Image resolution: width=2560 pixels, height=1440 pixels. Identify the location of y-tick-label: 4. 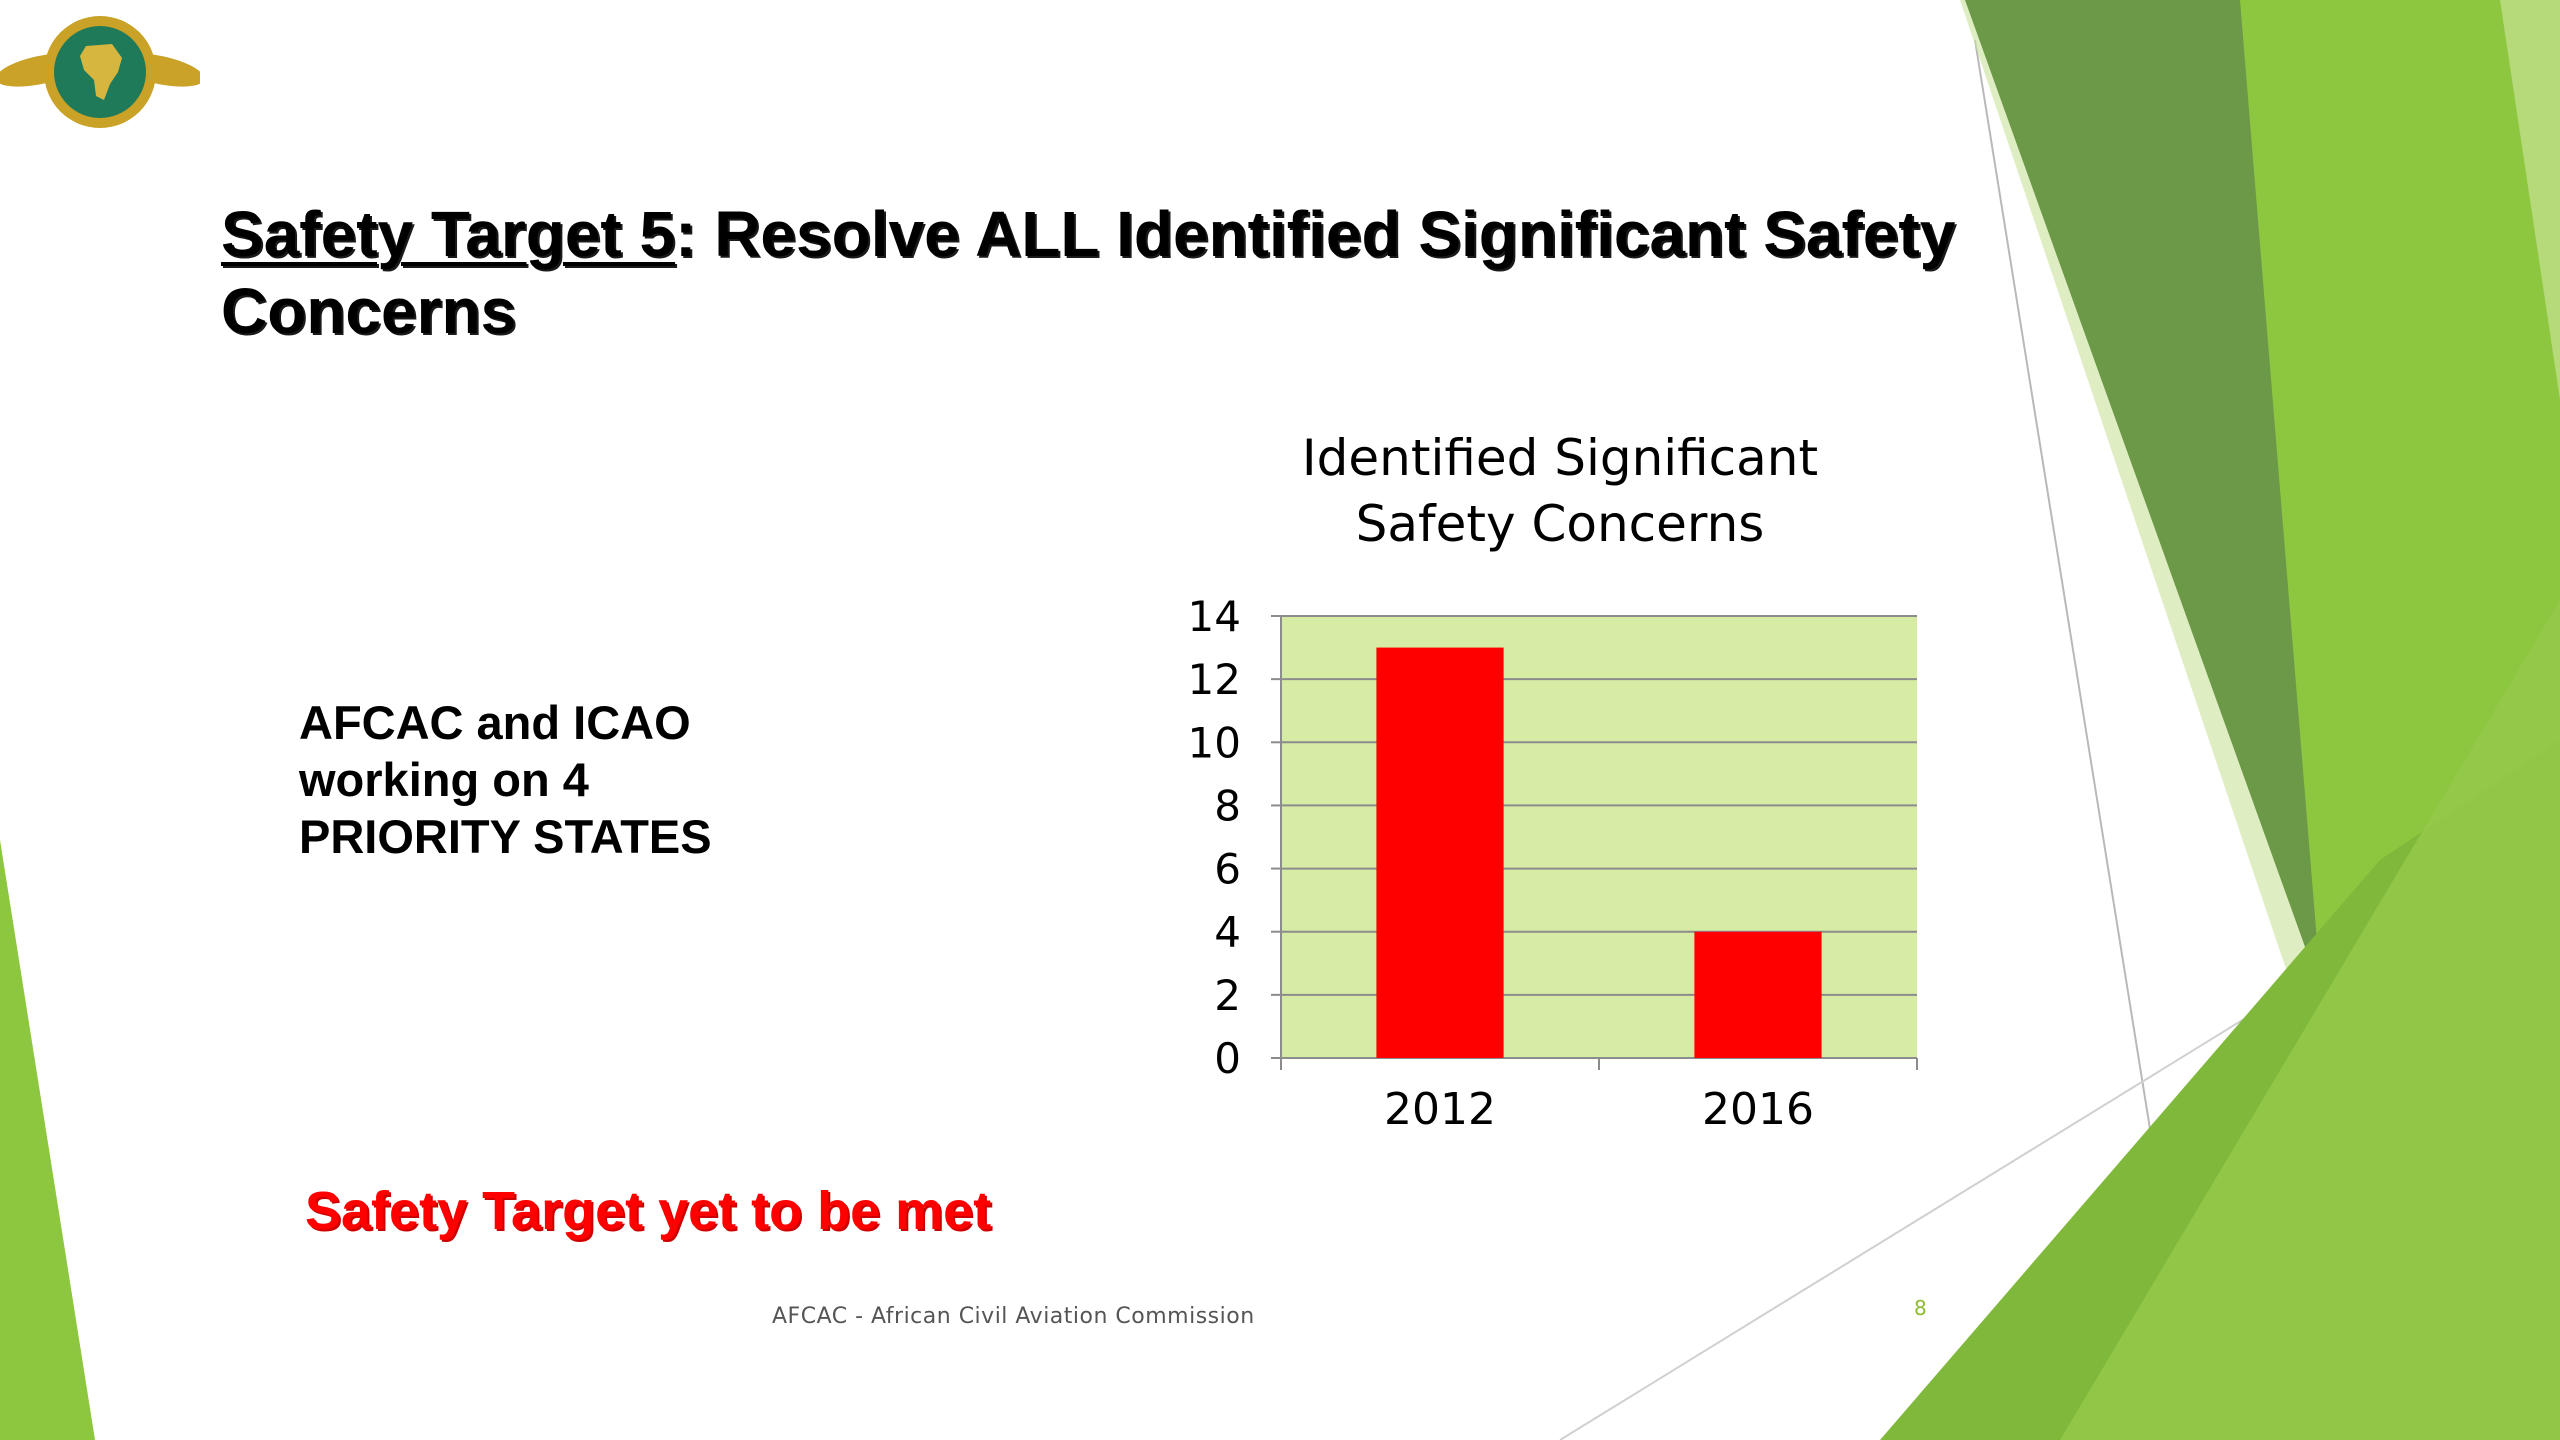
(1227, 932).